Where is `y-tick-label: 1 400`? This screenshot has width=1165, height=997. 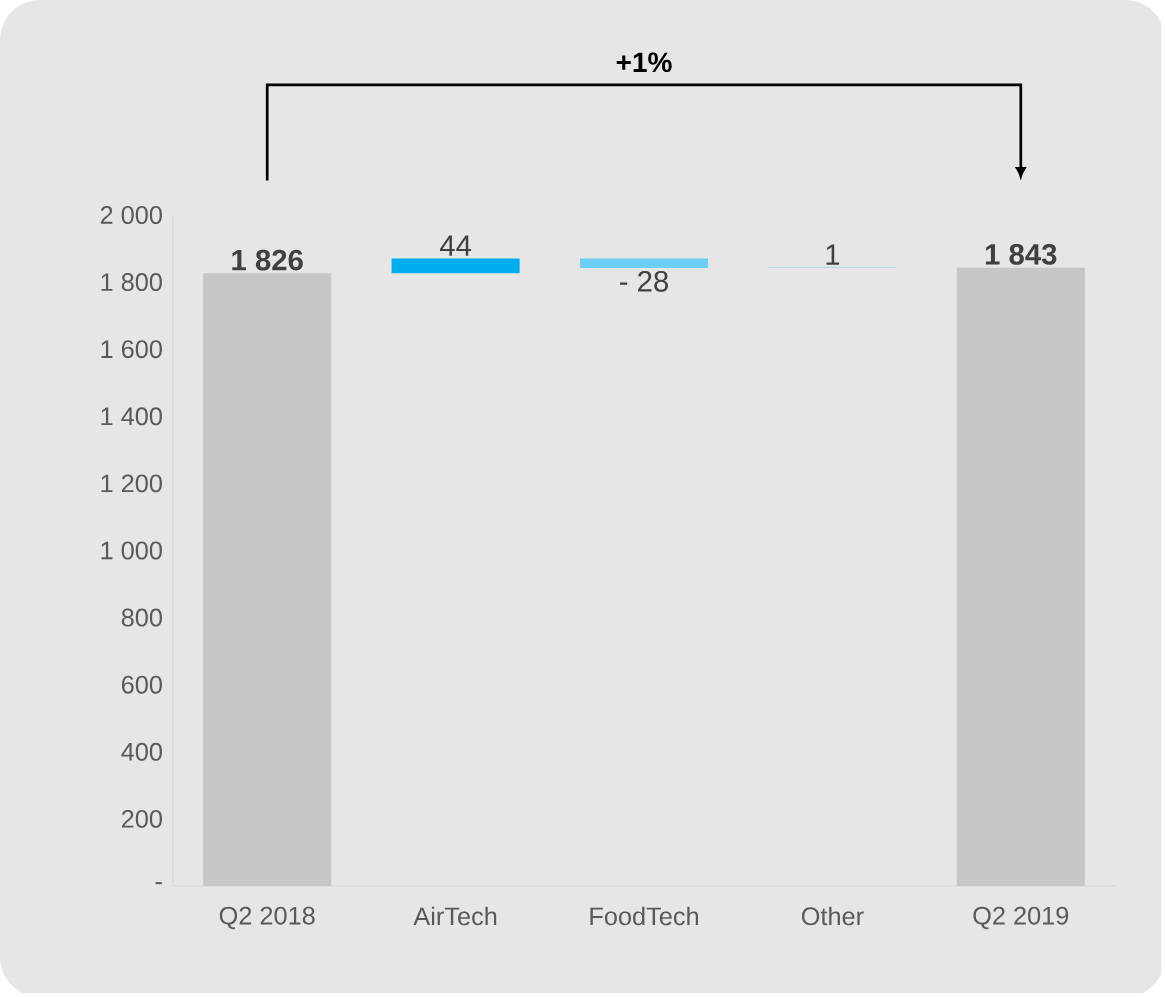 y-tick-label: 1 400 is located at coordinates (131, 416).